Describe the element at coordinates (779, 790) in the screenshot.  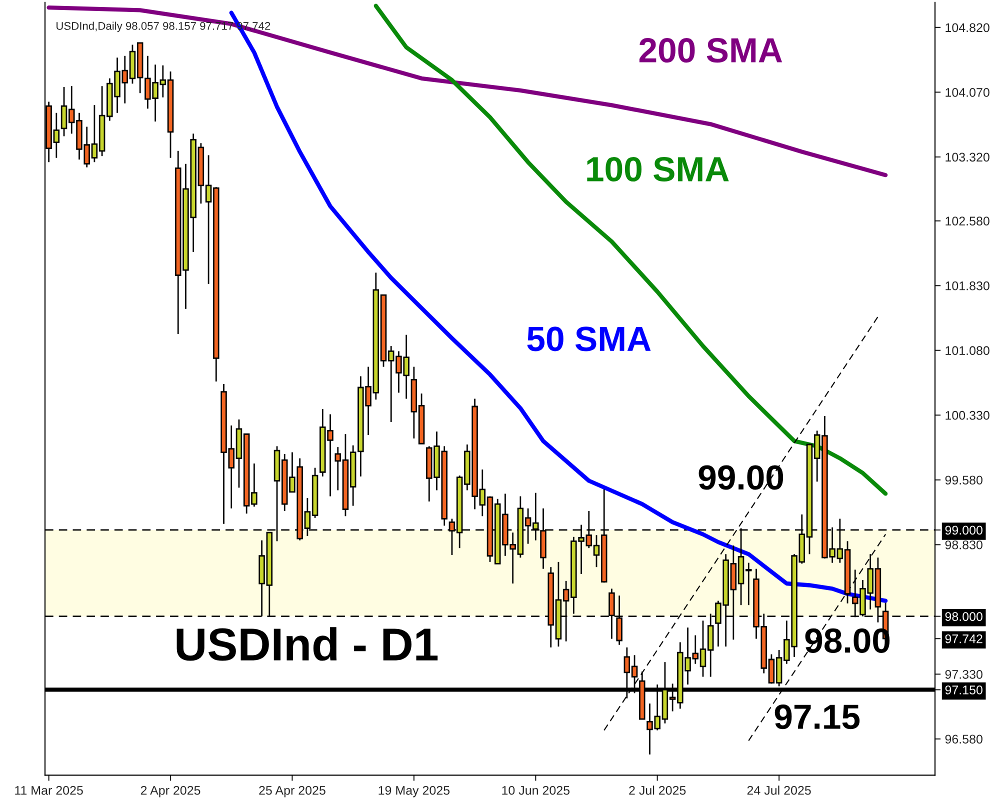
I see `x-tick-label: 24 Jul 2025` at that location.